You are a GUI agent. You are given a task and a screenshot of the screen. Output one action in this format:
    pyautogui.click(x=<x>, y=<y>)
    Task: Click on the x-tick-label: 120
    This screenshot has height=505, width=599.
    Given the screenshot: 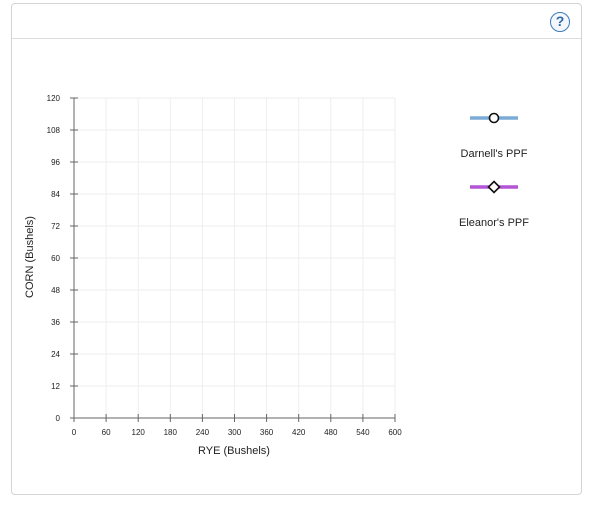 What is the action you would take?
    pyautogui.click(x=139, y=432)
    